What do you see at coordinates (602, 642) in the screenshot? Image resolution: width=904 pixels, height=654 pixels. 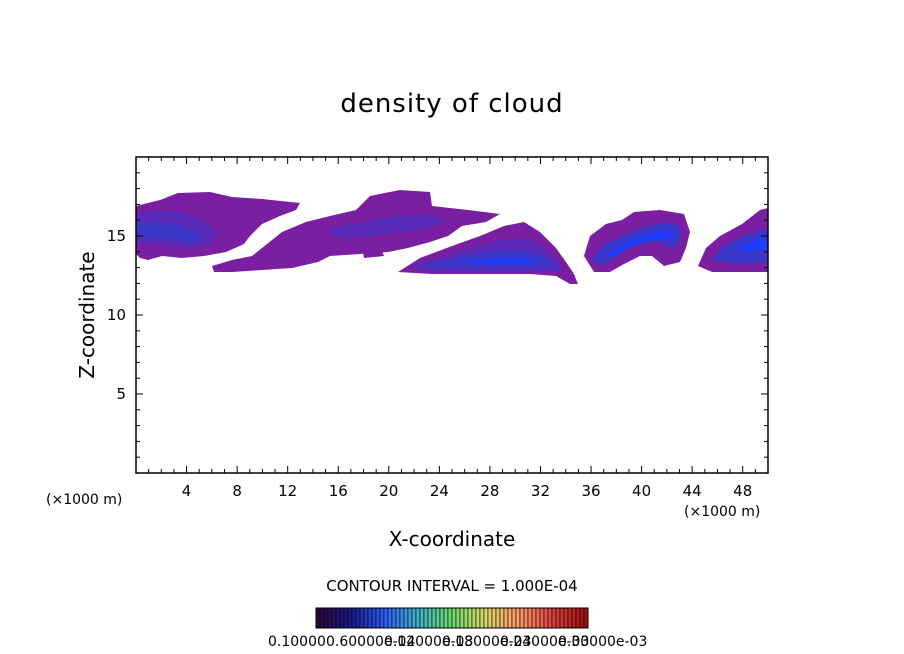 I see `colorbar-label: 0.30000e-03` at bounding box center [602, 642].